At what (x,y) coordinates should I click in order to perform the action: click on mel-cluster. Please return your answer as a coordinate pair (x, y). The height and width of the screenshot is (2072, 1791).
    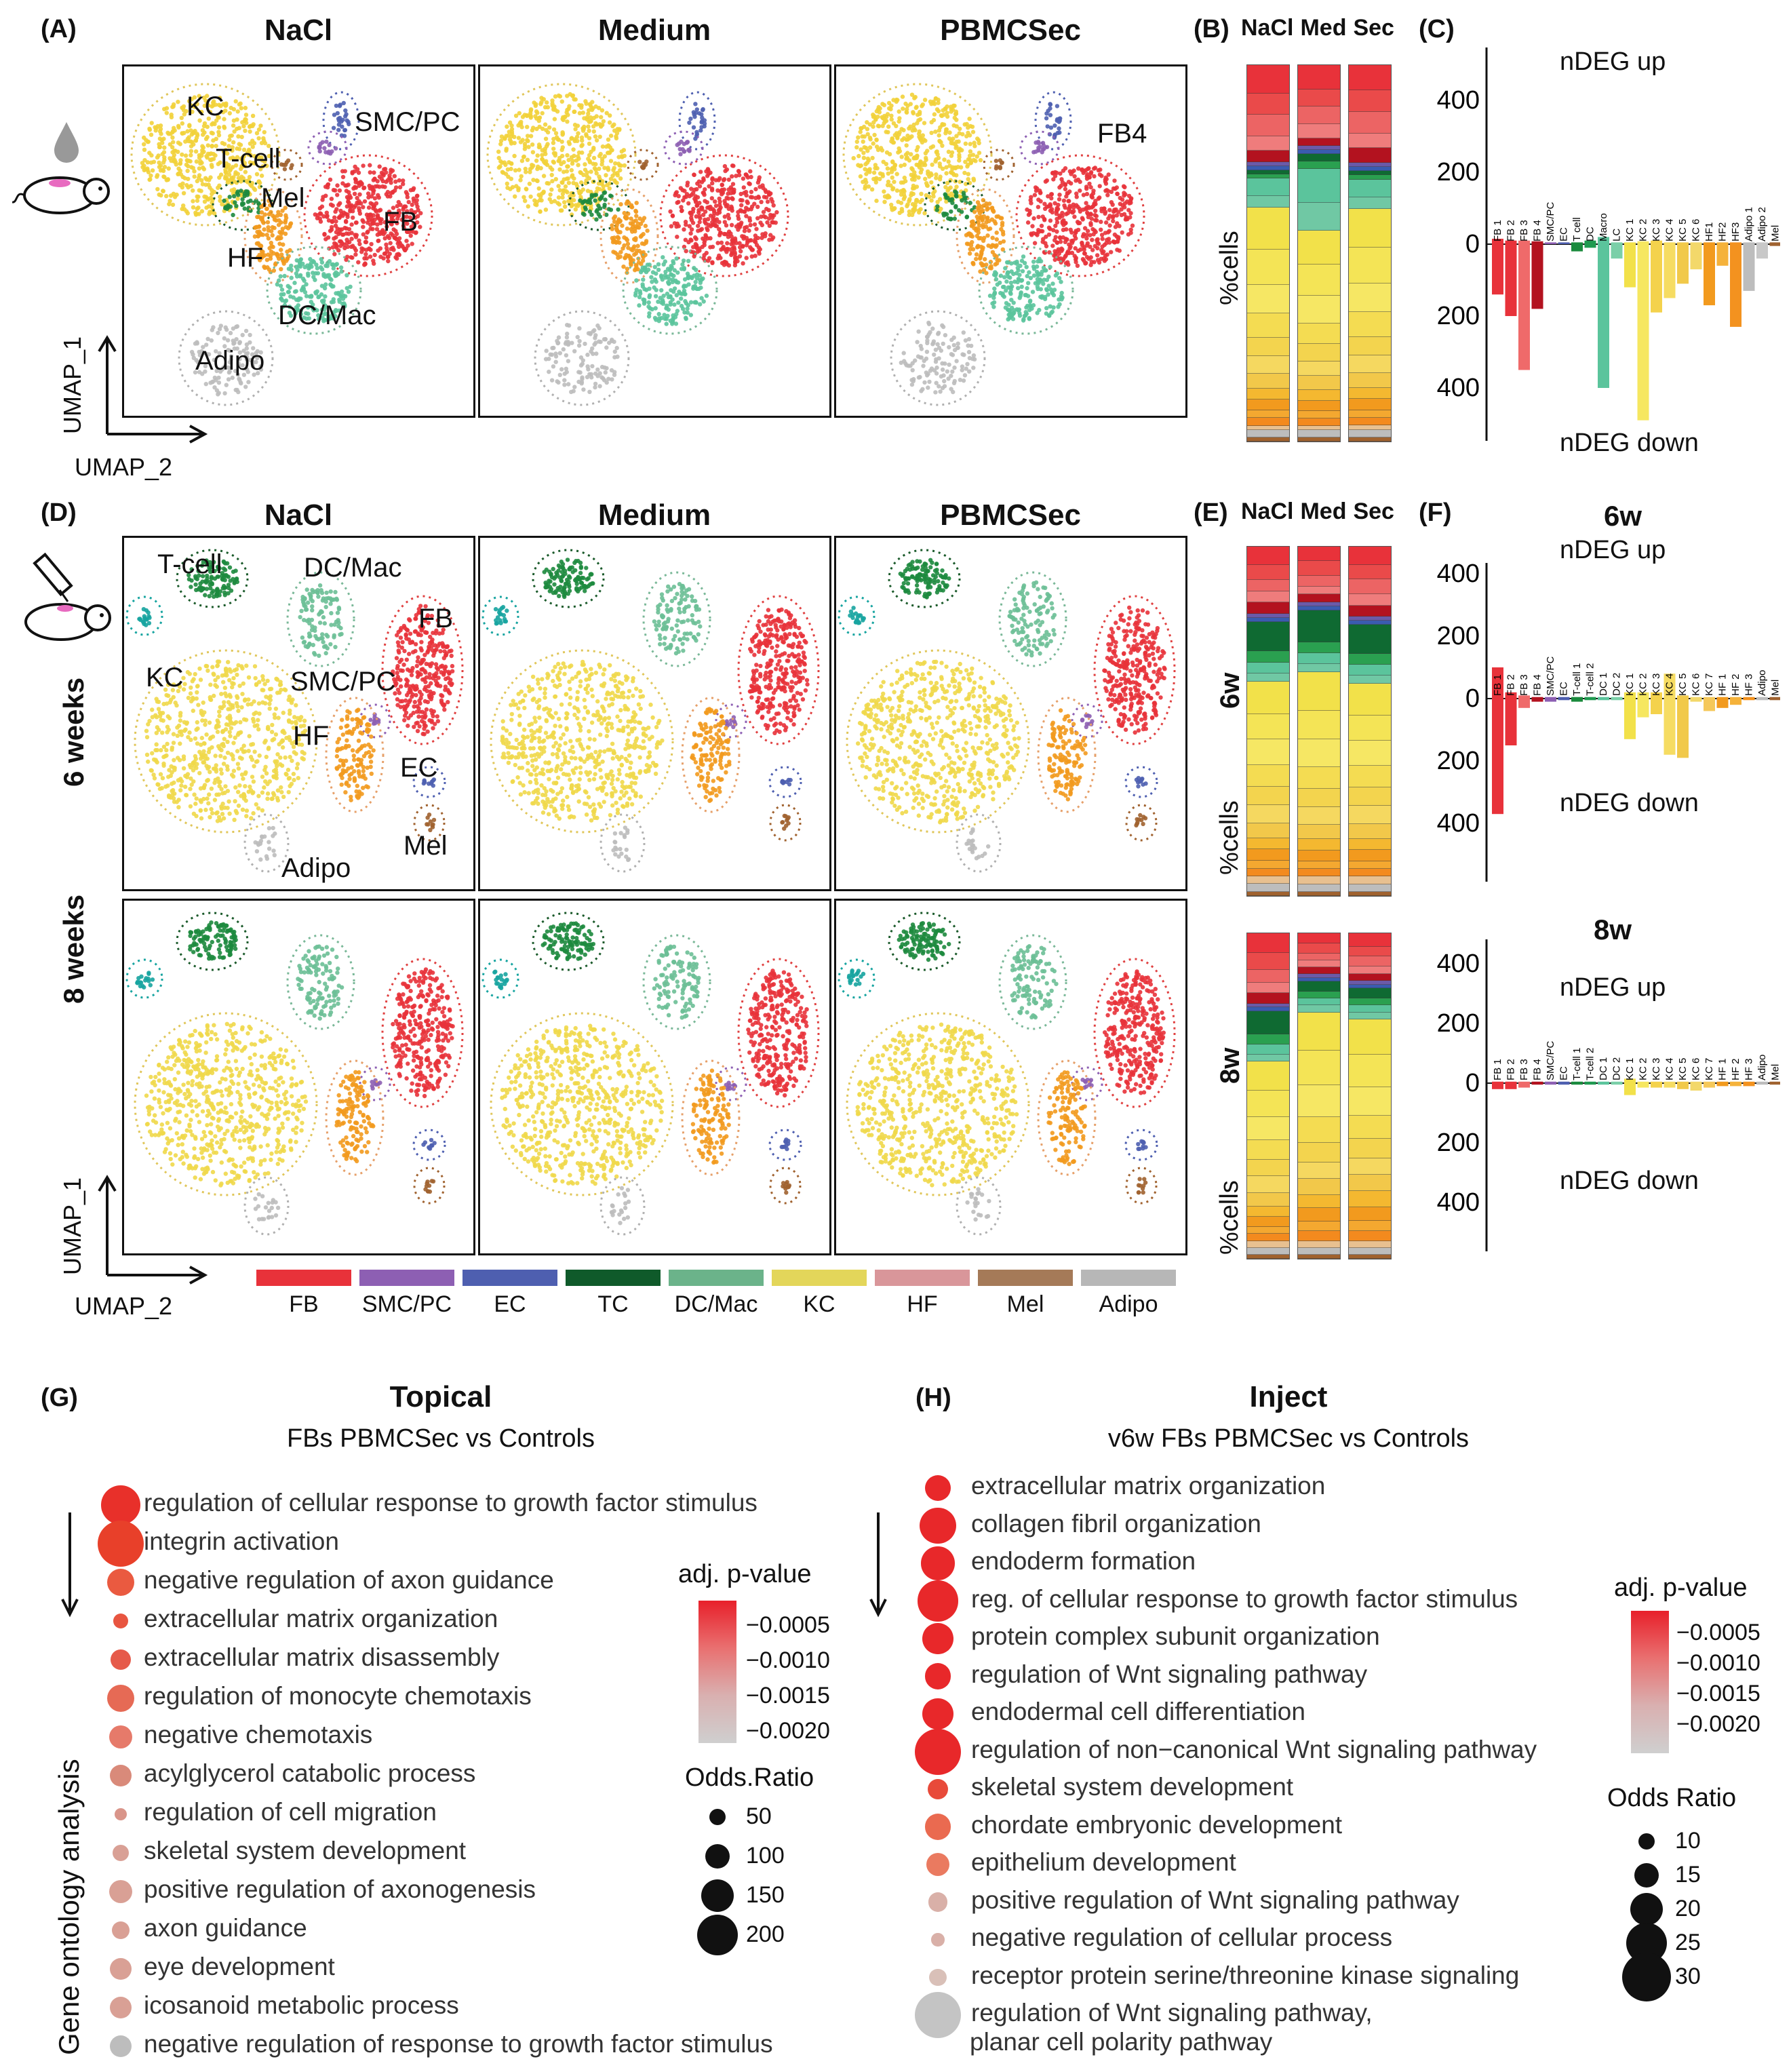
    Looking at the image, I should click on (643, 165).